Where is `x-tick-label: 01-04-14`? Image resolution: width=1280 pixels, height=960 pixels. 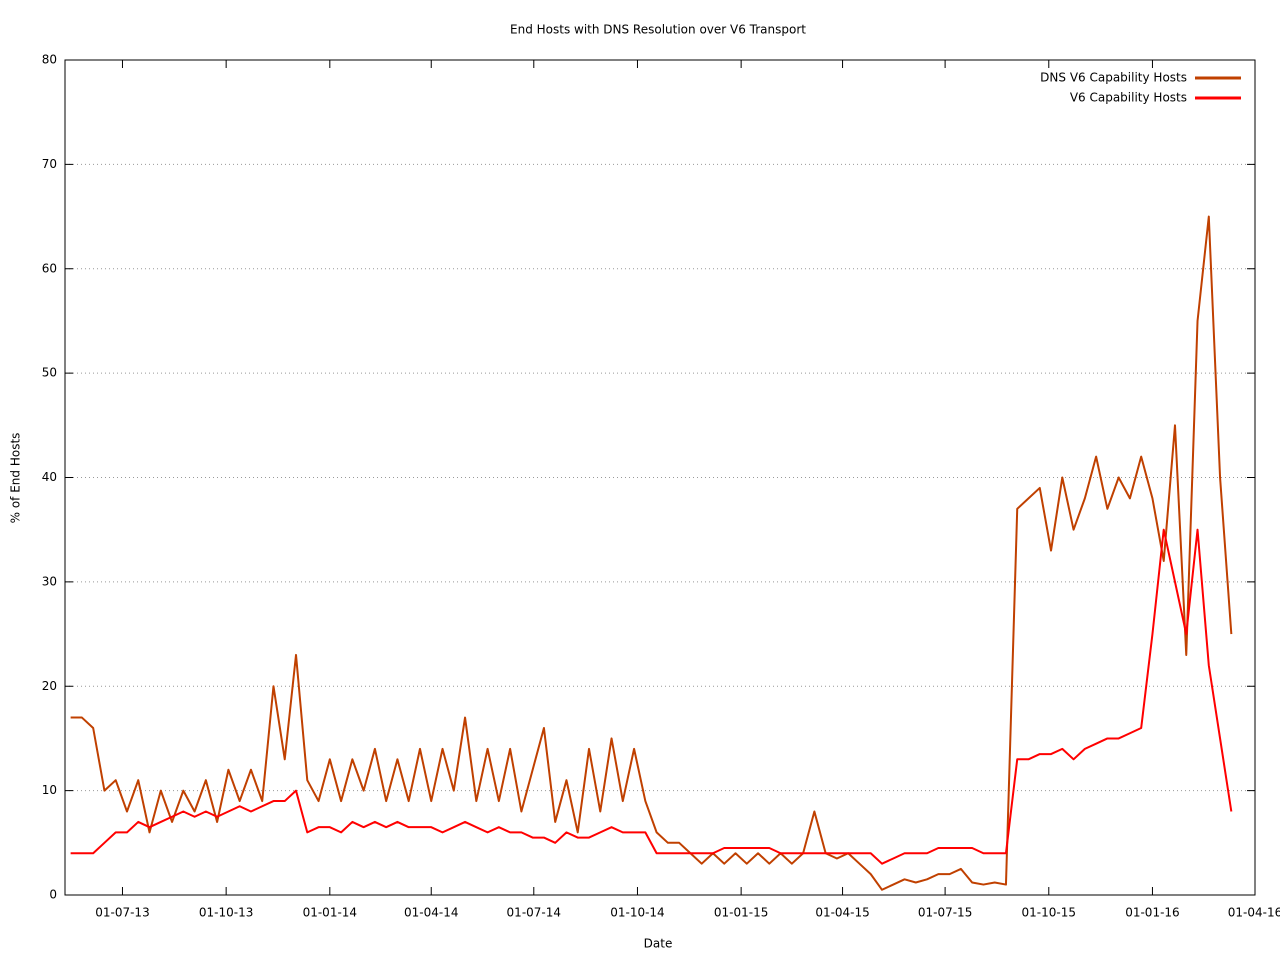
x-tick-label: 01-04-14 is located at coordinates (431, 913).